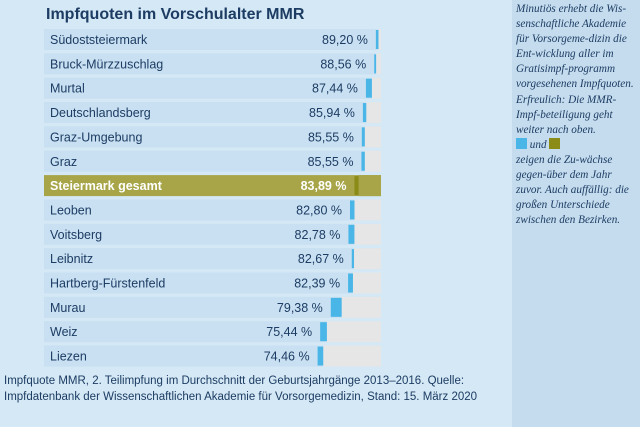 The image size is (640, 427). I want to click on category-label: Weiz, so click(64, 332).